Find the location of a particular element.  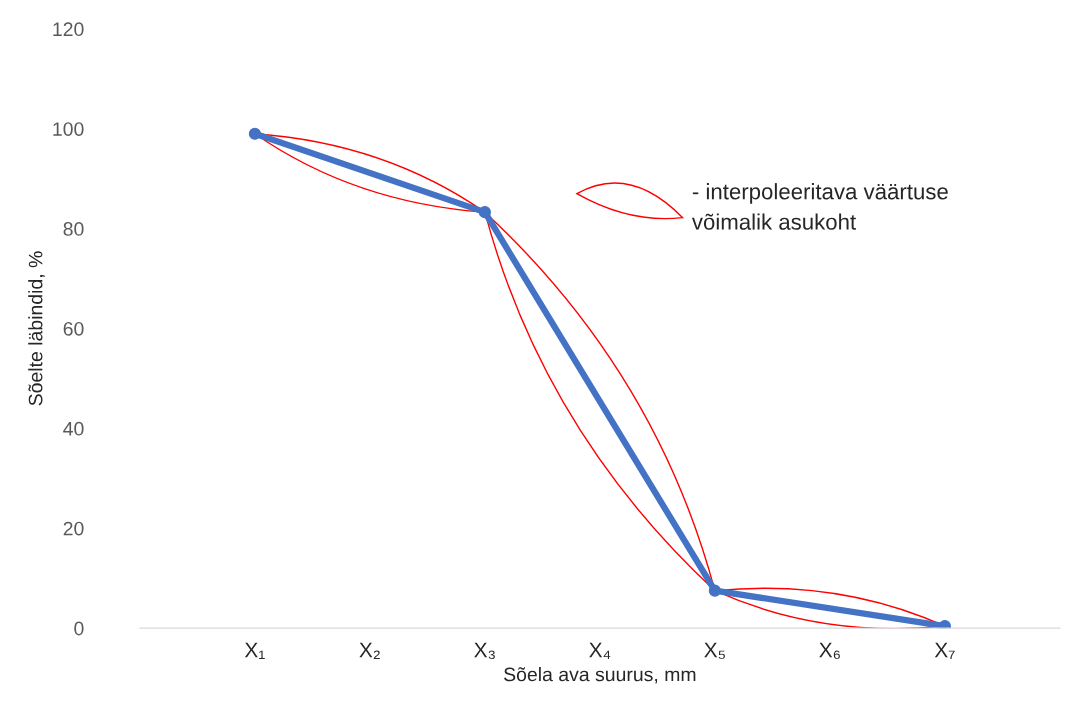

y-tick-label: 20 is located at coordinates (73, 528).